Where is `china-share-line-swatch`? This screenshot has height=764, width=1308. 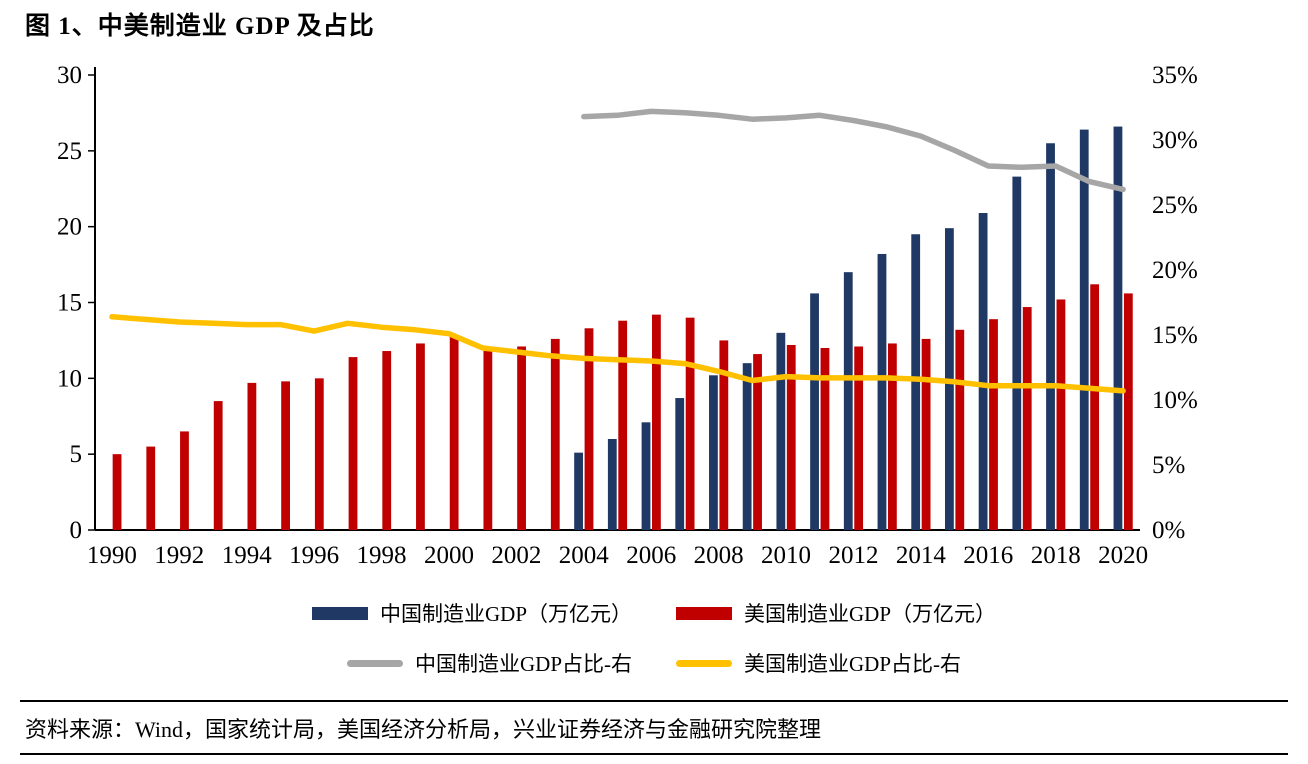
china-share-line-swatch is located at coordinates (374, 663).